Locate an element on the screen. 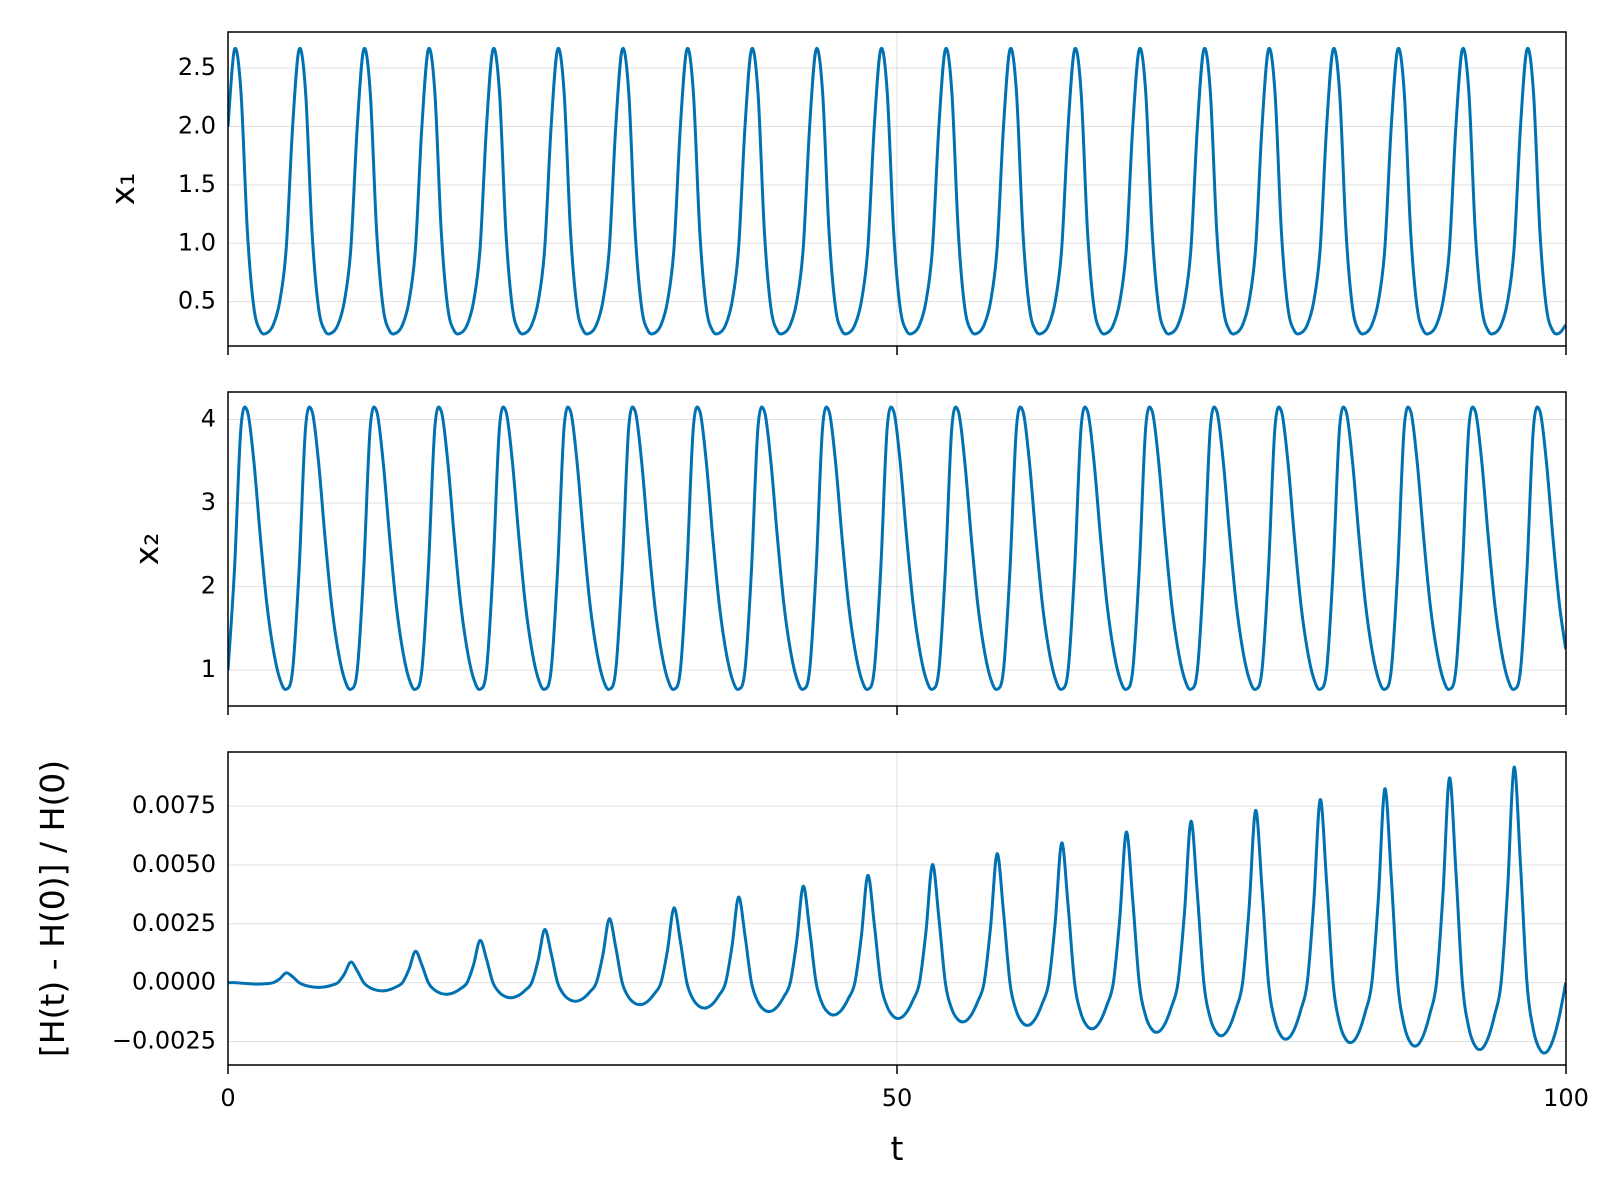  y-tick-label: −0.0025 is located at coordinates (164, 1040).